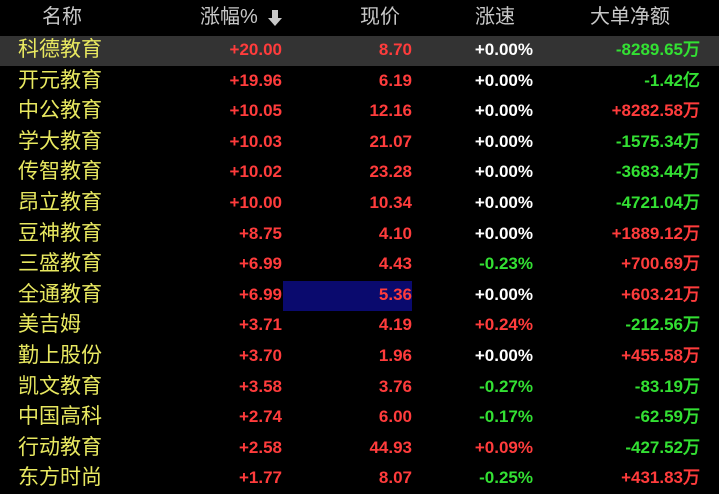 The width and height of the screenshot is (719, 494). I want to click on price: 8.07, so click(395, 478).